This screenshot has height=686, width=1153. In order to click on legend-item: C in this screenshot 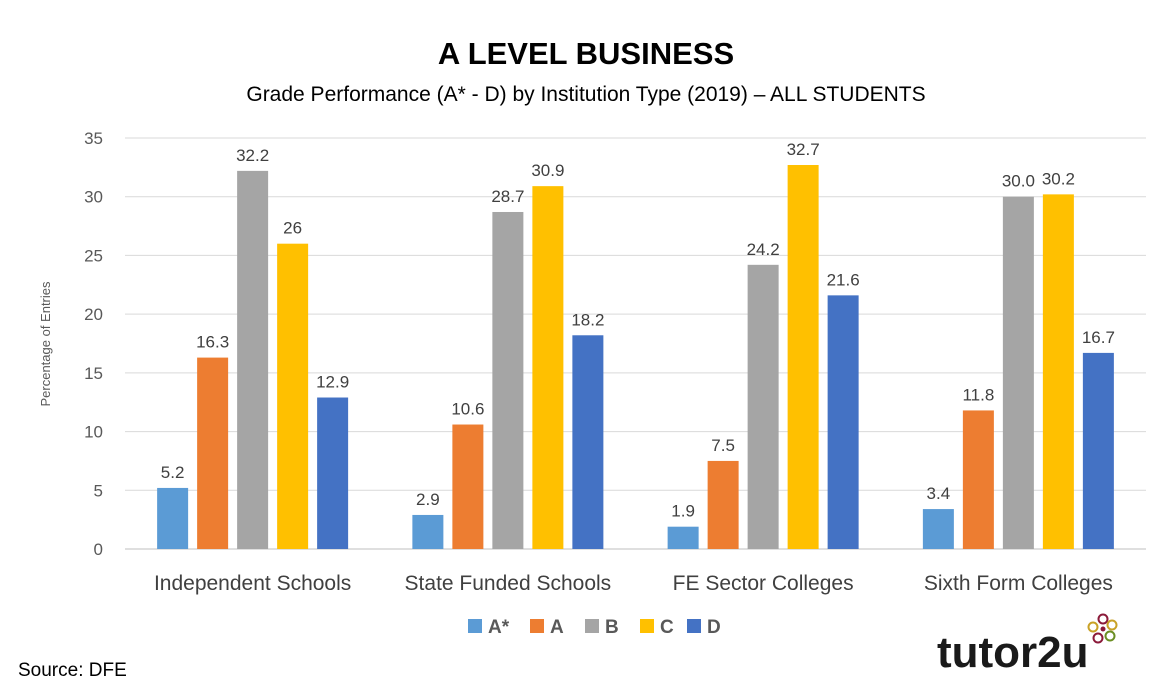, I will do `click(667, 627)`.